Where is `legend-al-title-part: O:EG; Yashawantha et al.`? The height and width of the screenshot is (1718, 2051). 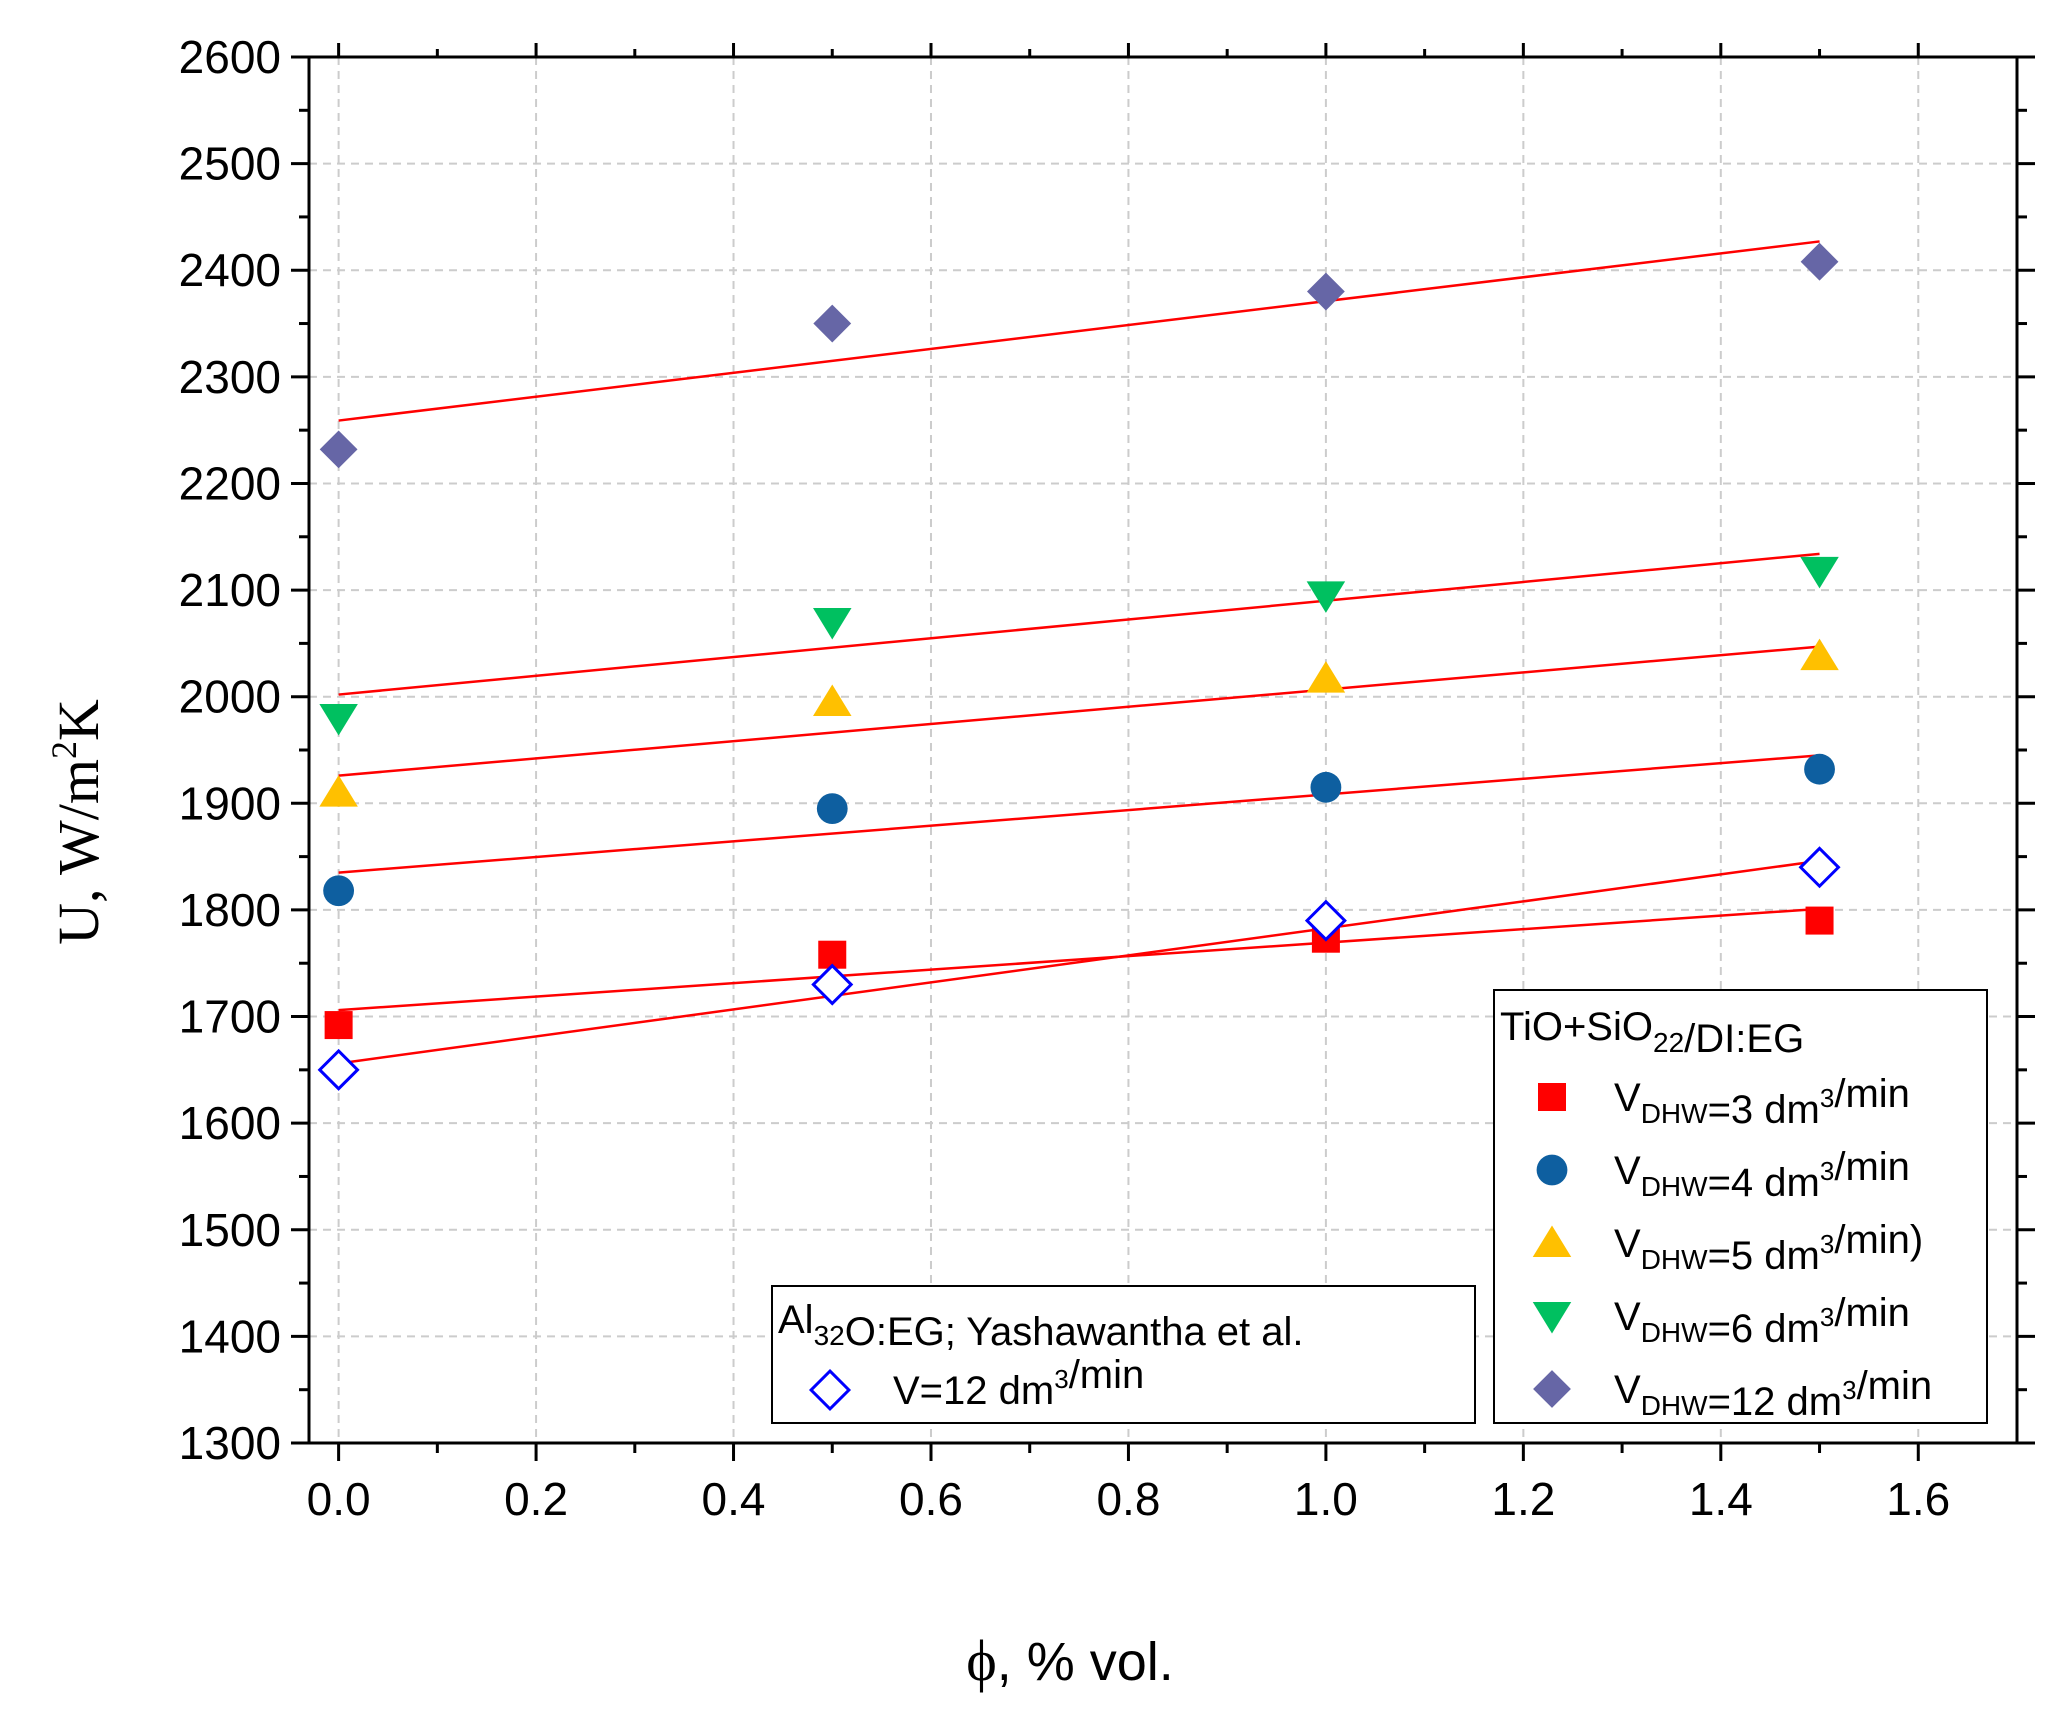 legend-al-title-part: O:EG; Yashawantha et al. is located at coordinates (1074, 1332).